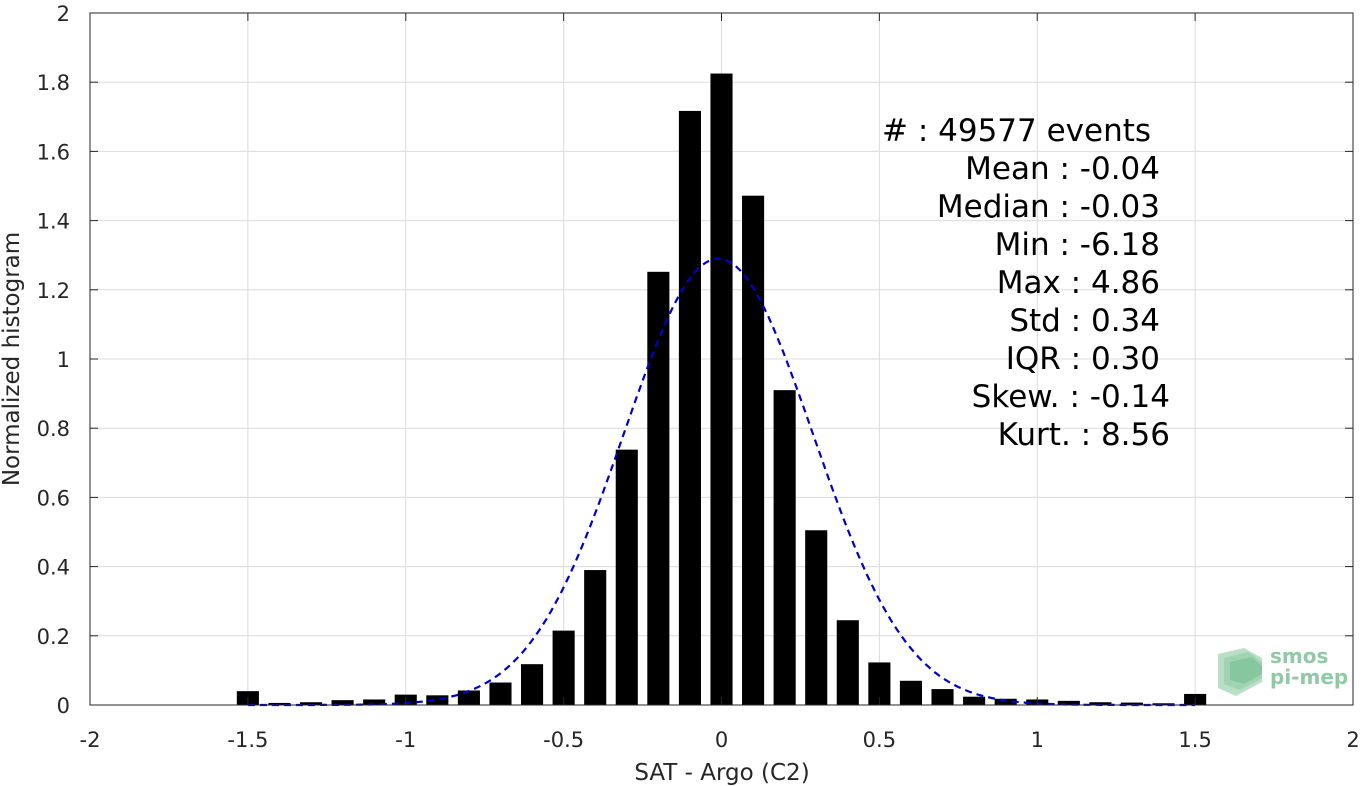  What do you see at coordinates (563, 740) in the screenshot?
I see `x-tick-label: -0.5` at bounding box center [563, 740].